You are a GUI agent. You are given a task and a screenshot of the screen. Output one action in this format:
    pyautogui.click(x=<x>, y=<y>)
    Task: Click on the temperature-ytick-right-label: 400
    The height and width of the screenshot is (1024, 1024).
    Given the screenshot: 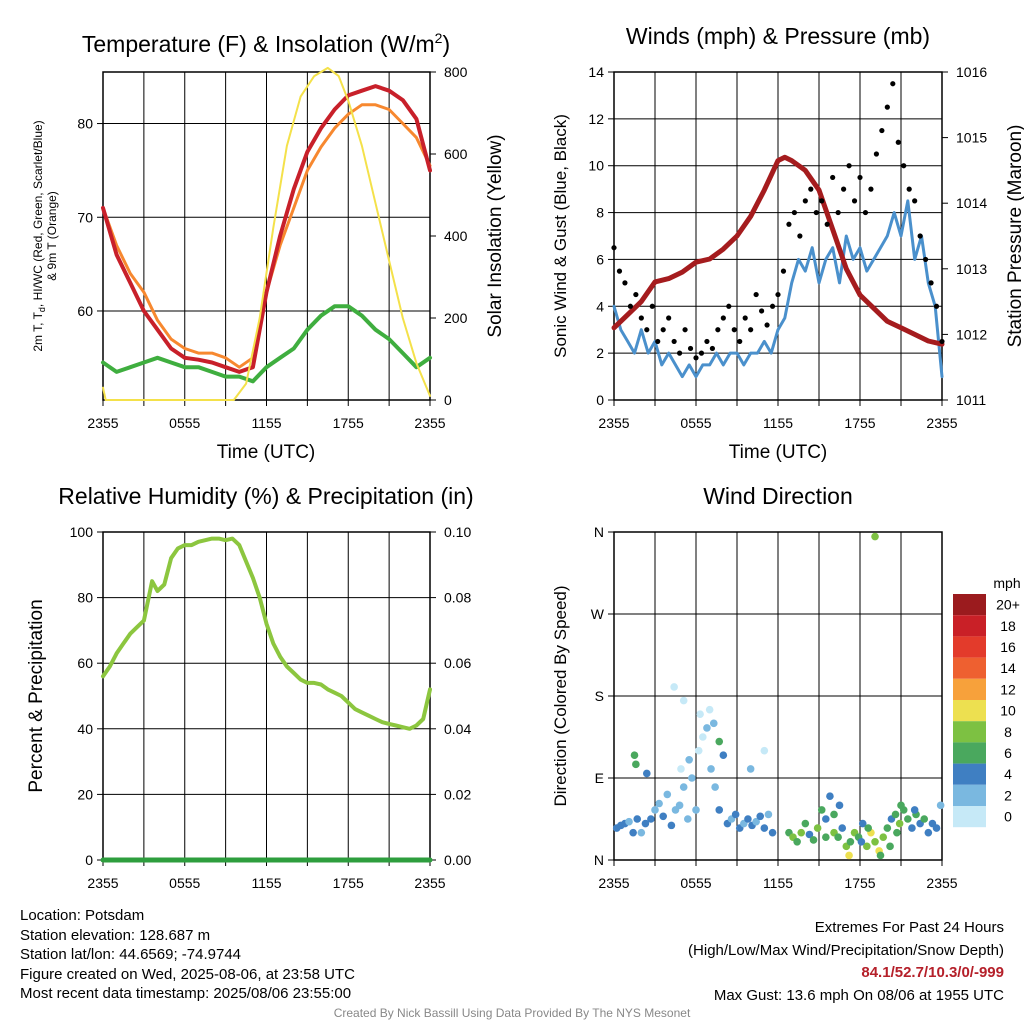 What is the action you would take?
    pyautogui.click(x=456, y=236)
    